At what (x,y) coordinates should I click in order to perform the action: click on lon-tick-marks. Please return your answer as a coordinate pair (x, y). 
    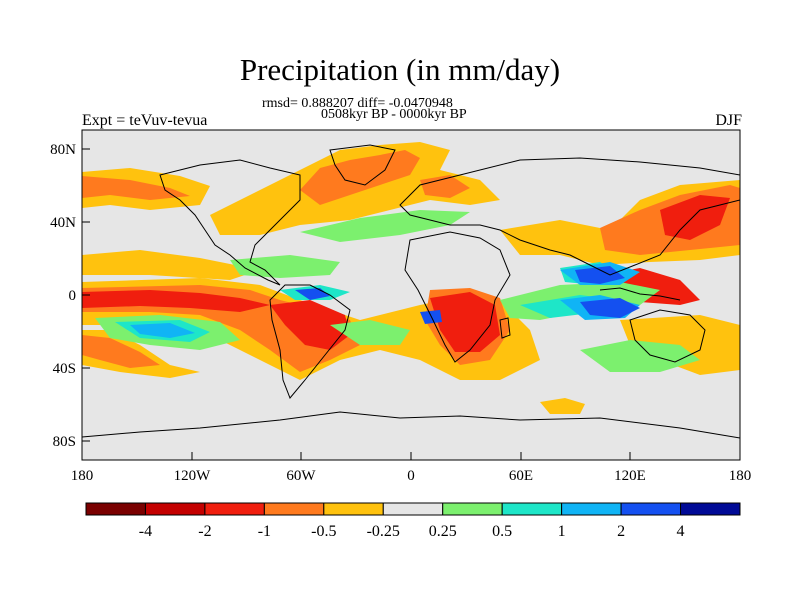
    Looking at the image, I should click on (411, 456).